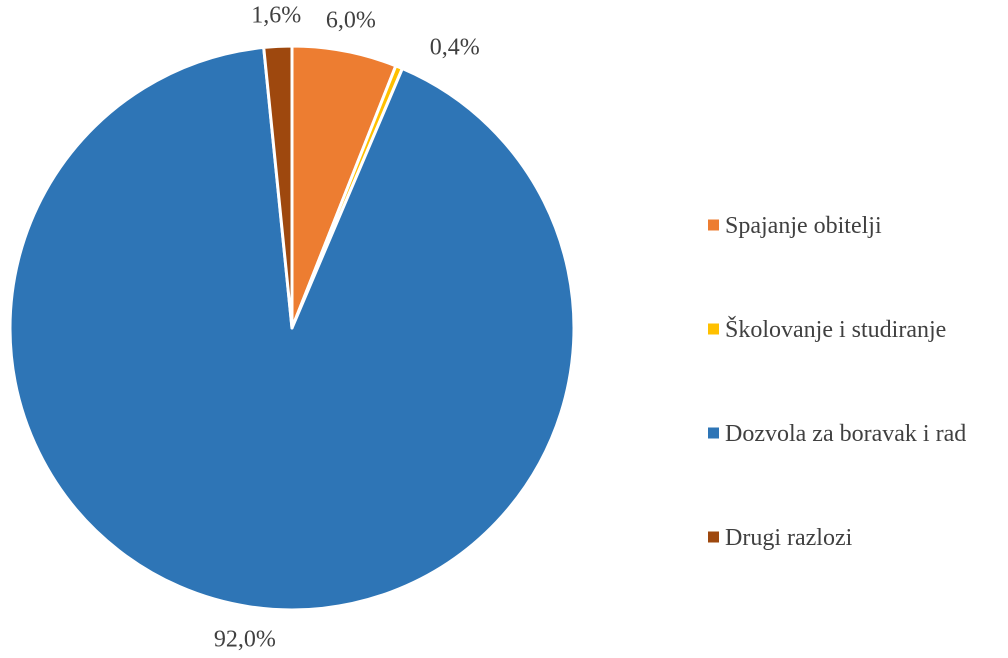 The width and height of the screenshot is (1008, 658). I want to click on legend-swatch-spajanje-obitelji, so click(713, 225).